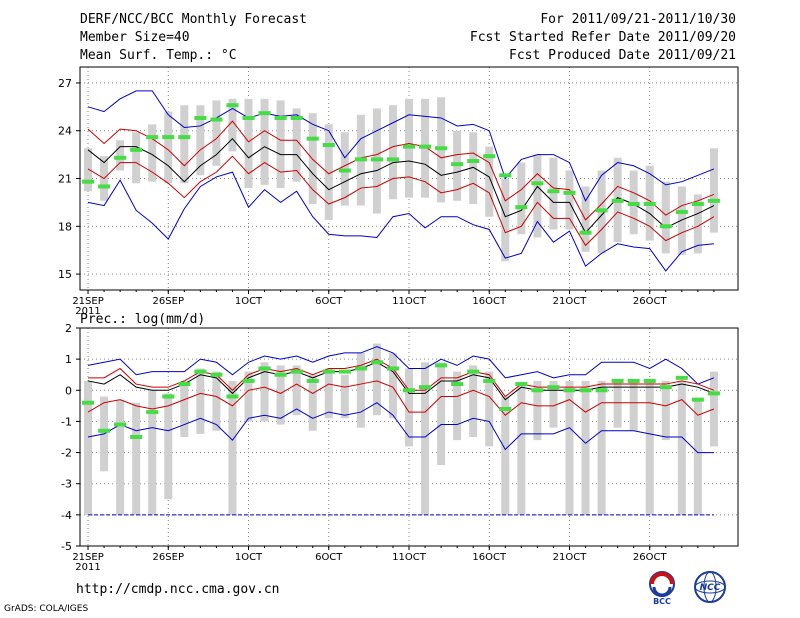 The image size is (800, 618). Describe the element at coordinates (249, 301) in the screenshot. I see `x-tick-label: 1OCT` at that location.